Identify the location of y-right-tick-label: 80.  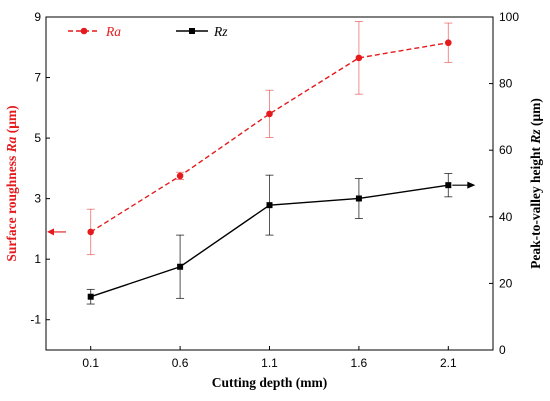
(506, 84).